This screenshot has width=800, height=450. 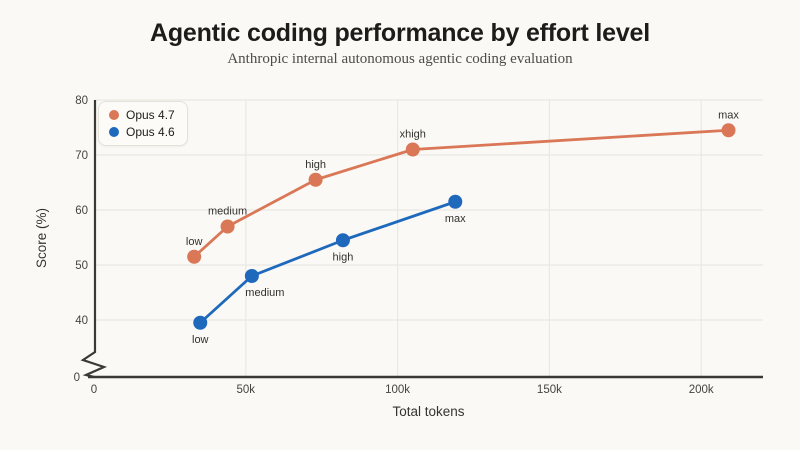 What do you see at coordinates (342, 240) in the screenshot?
I see `data-point-opus-4-6-high` at bounding box center [342, 240].